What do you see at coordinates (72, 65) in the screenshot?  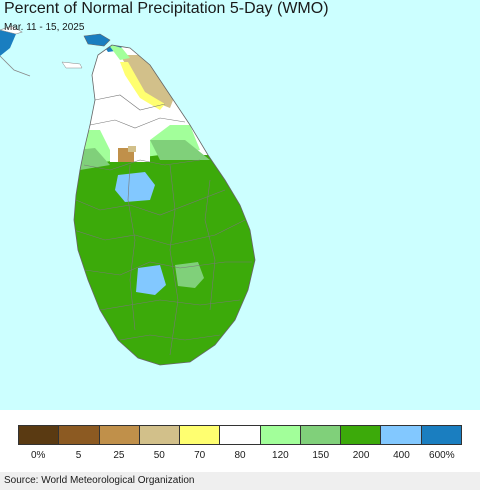 I see `mannar-island` at bounding box center [72, 65].